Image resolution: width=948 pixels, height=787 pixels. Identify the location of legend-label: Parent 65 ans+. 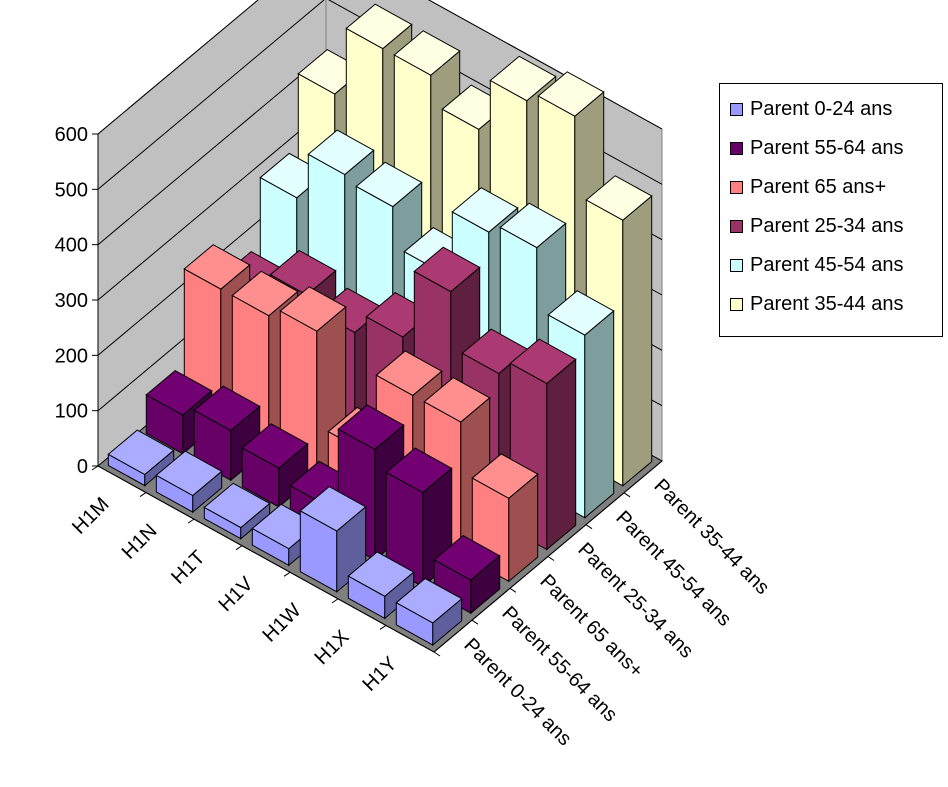
(818, 186).